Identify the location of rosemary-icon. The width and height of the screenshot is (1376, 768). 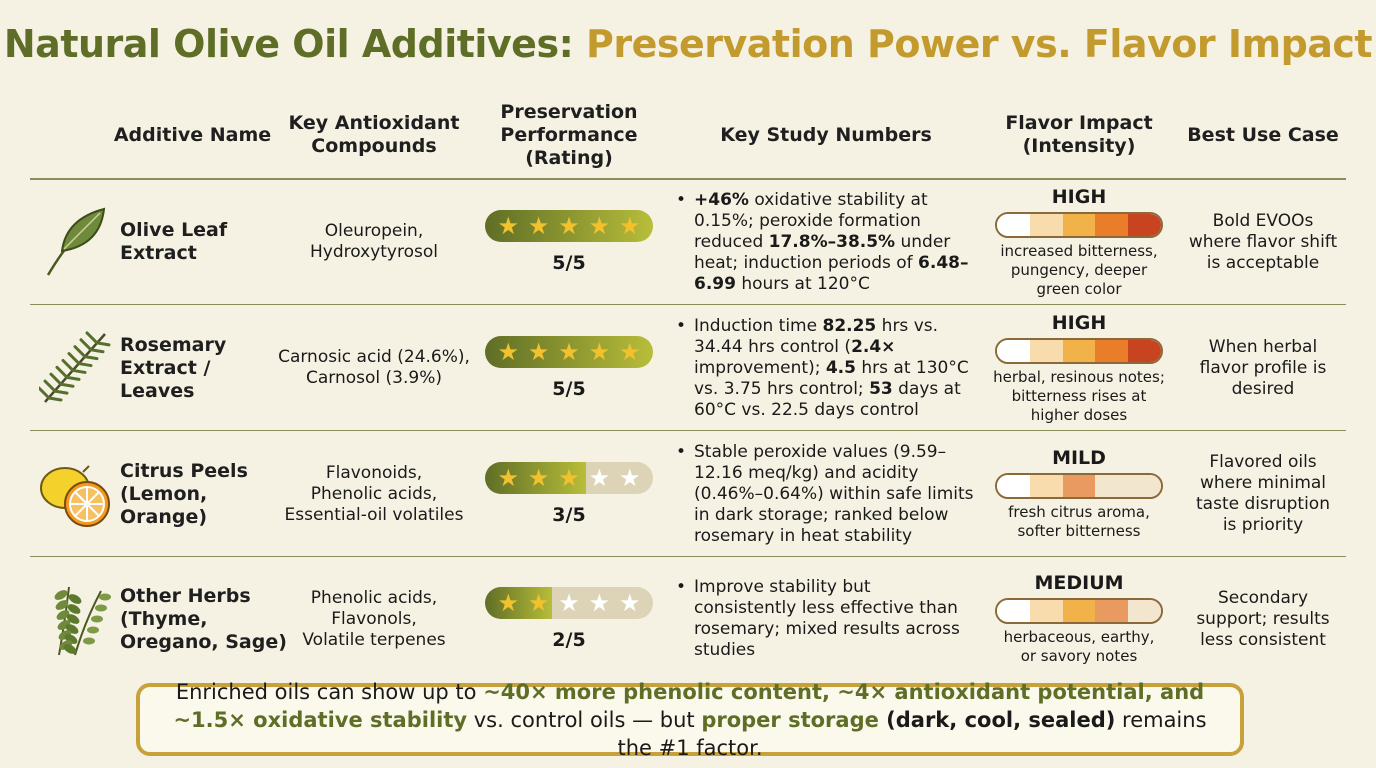
(75, 368).